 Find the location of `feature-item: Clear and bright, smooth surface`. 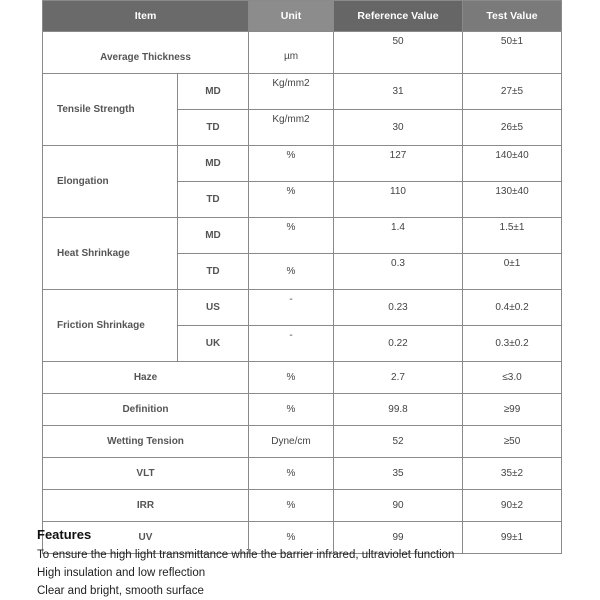

feature-item: Clear and bright, smooth surface is located at coordinates (120, 591).